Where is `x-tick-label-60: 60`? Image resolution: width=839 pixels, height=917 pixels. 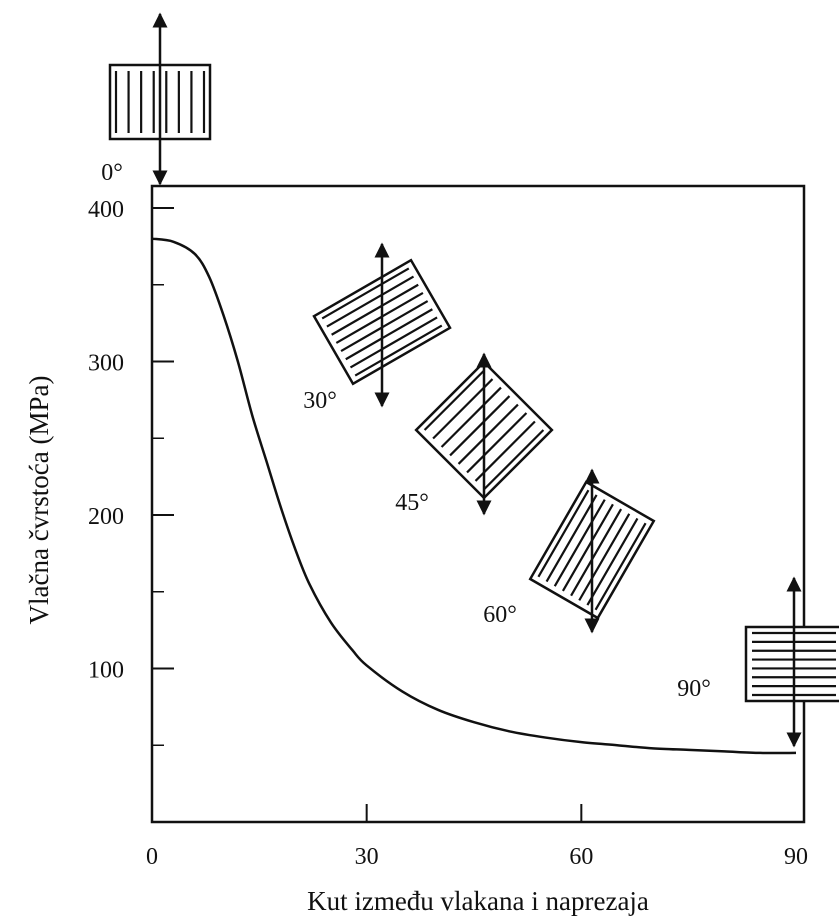 x-tick-label-60: 60 is located at coordinates (581, 857).